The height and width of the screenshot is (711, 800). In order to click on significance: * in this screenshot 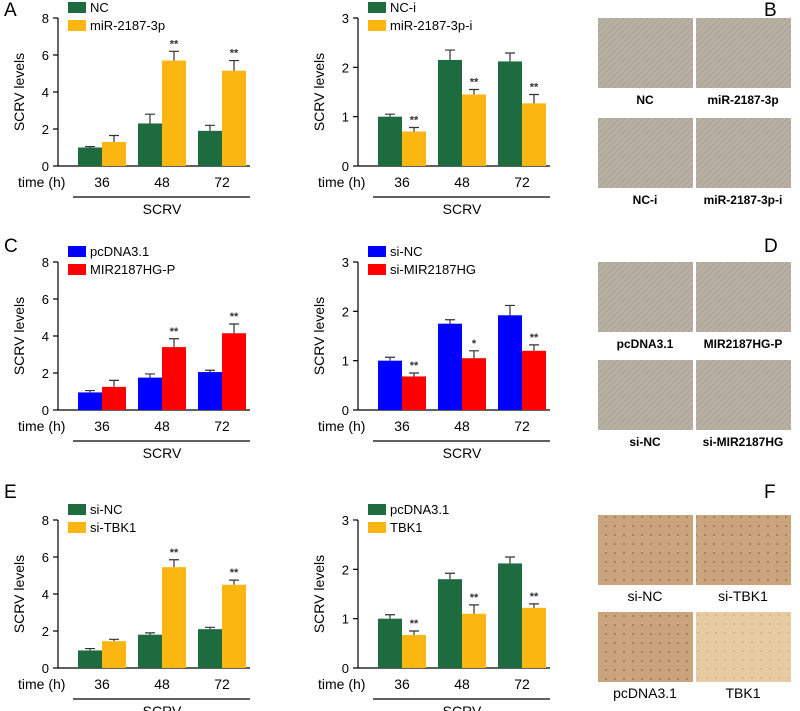, I will do `click(474, 344)`.